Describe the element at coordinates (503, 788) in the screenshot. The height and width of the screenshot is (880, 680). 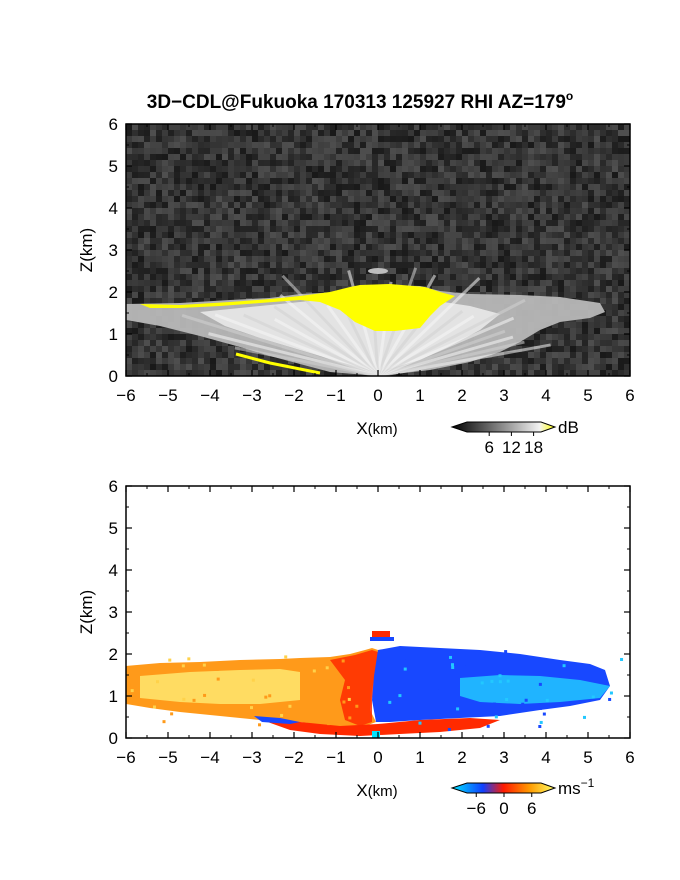
I see `velocity-colorbar-bar` at that location.